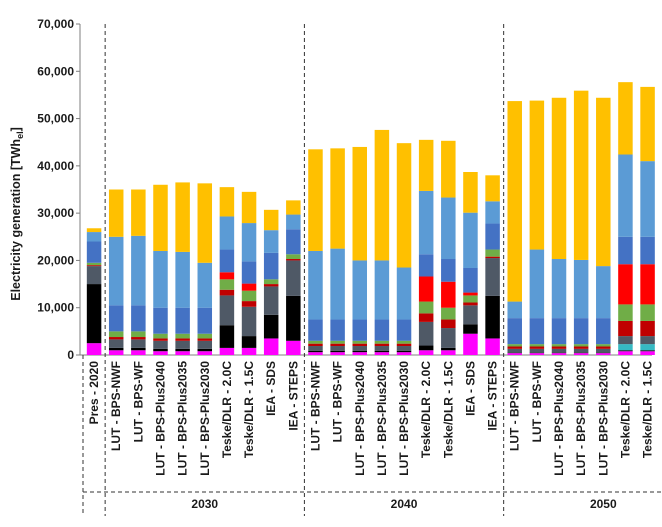 The height and width of the screenshot is (527, 662). What do you see at coordinates (94, 393) in the screenshot?
I see `category-label: Pres - 2020` at bounding box center [94, 393].